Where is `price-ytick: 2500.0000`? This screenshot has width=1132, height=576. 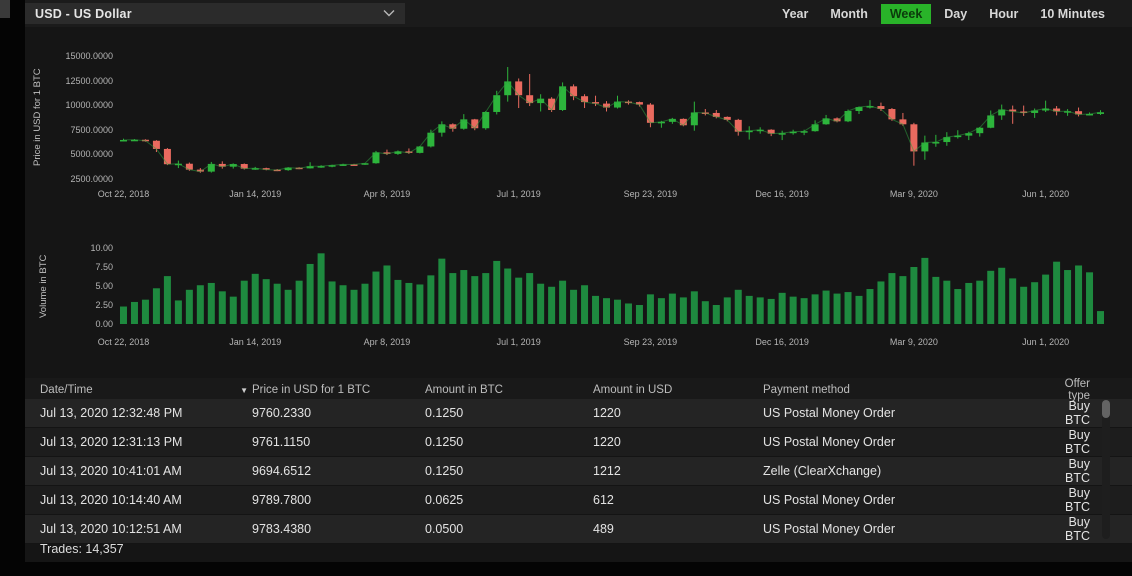 price-ytick: 2500.0000 is located at coordinates (91, 179).